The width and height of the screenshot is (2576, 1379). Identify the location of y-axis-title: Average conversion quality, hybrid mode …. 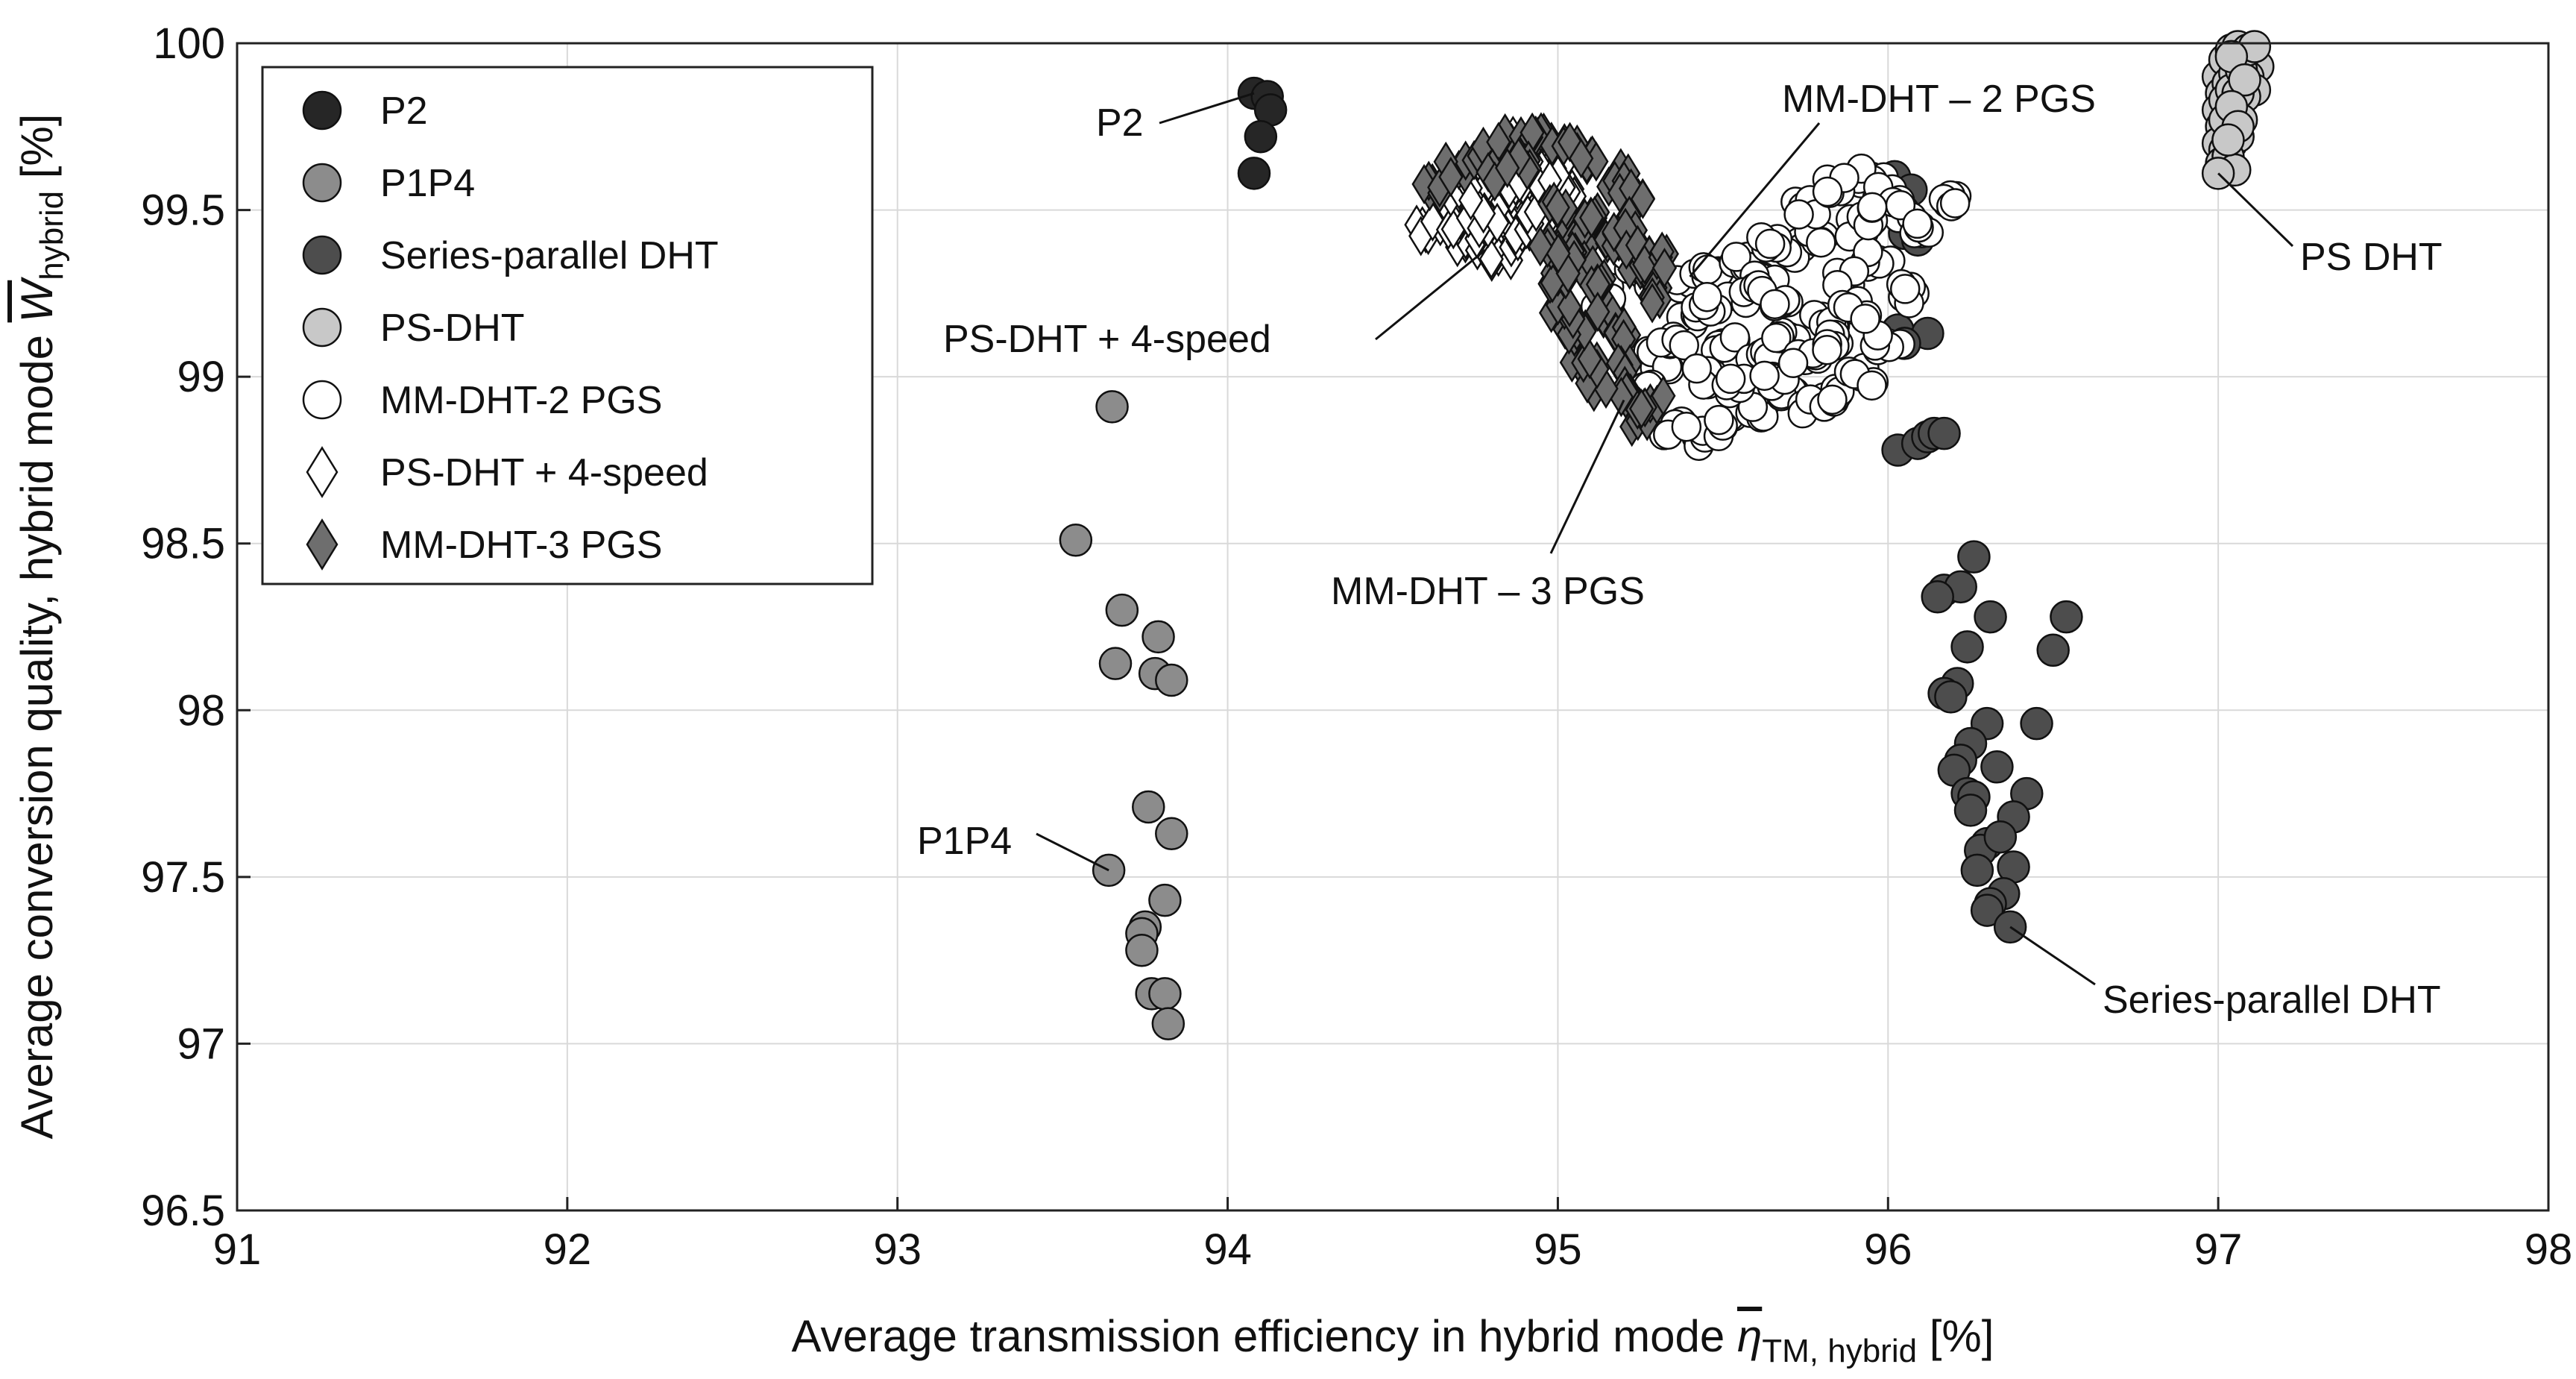
(41, 627).